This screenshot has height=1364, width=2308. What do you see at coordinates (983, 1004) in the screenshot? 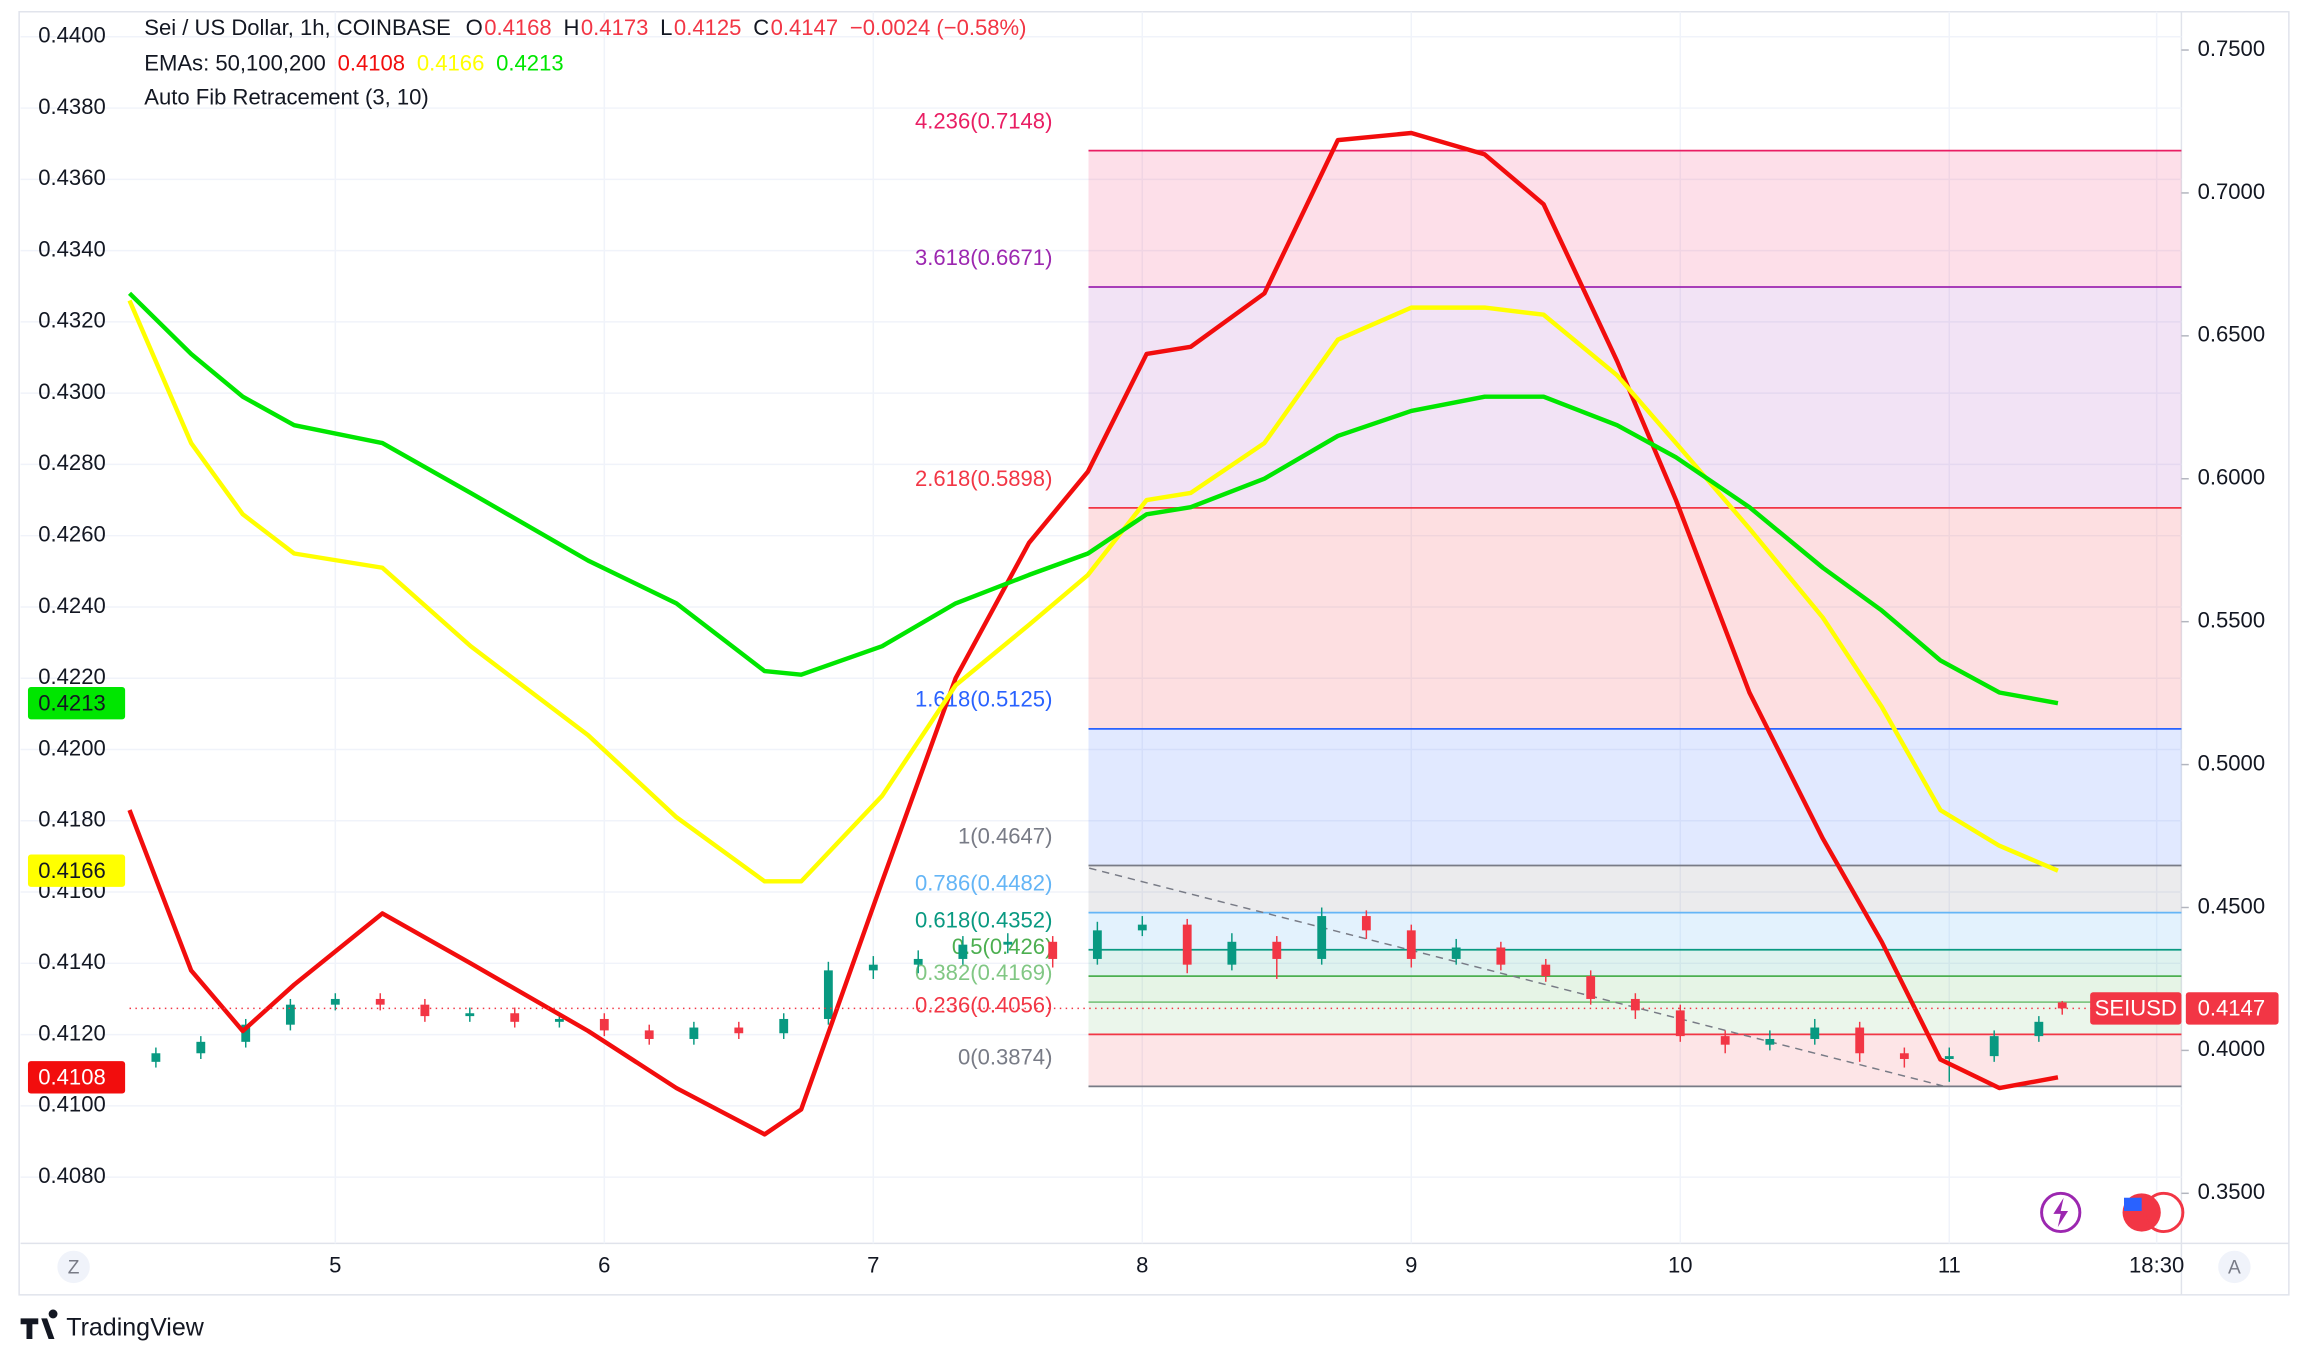
I see `fib-label: 0.236(0.4056)` at bounding box center [983, 1004].